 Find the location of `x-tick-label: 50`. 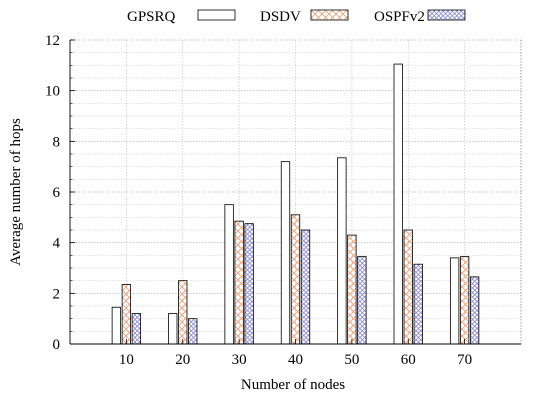

x-tick-label: 50 is located at coordinates (351, 360).